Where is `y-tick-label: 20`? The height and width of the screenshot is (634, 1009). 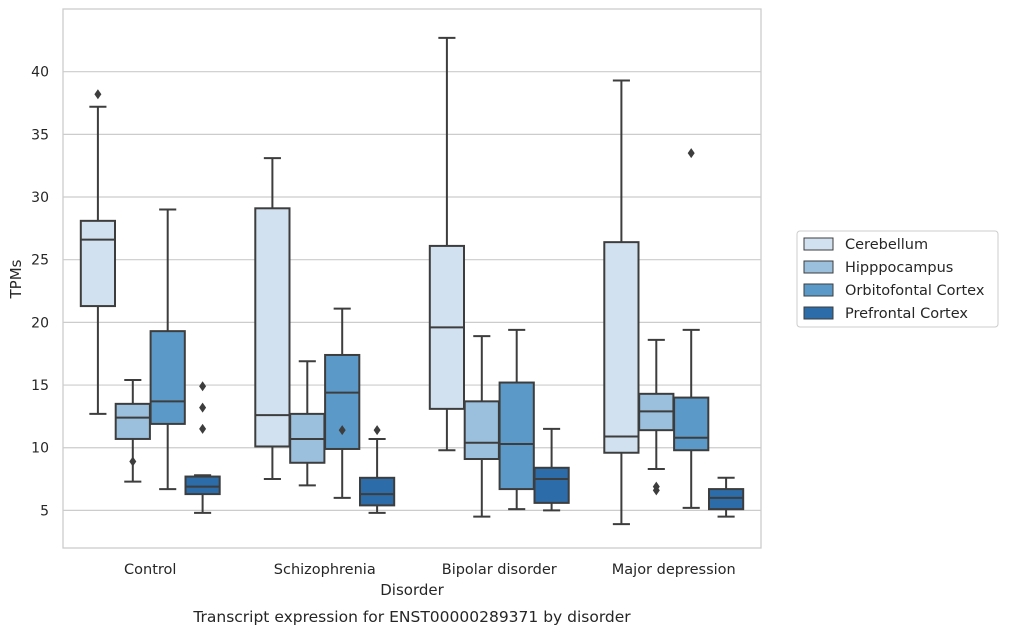
y-tick-label: 20 is located at coordinates (40, 323).